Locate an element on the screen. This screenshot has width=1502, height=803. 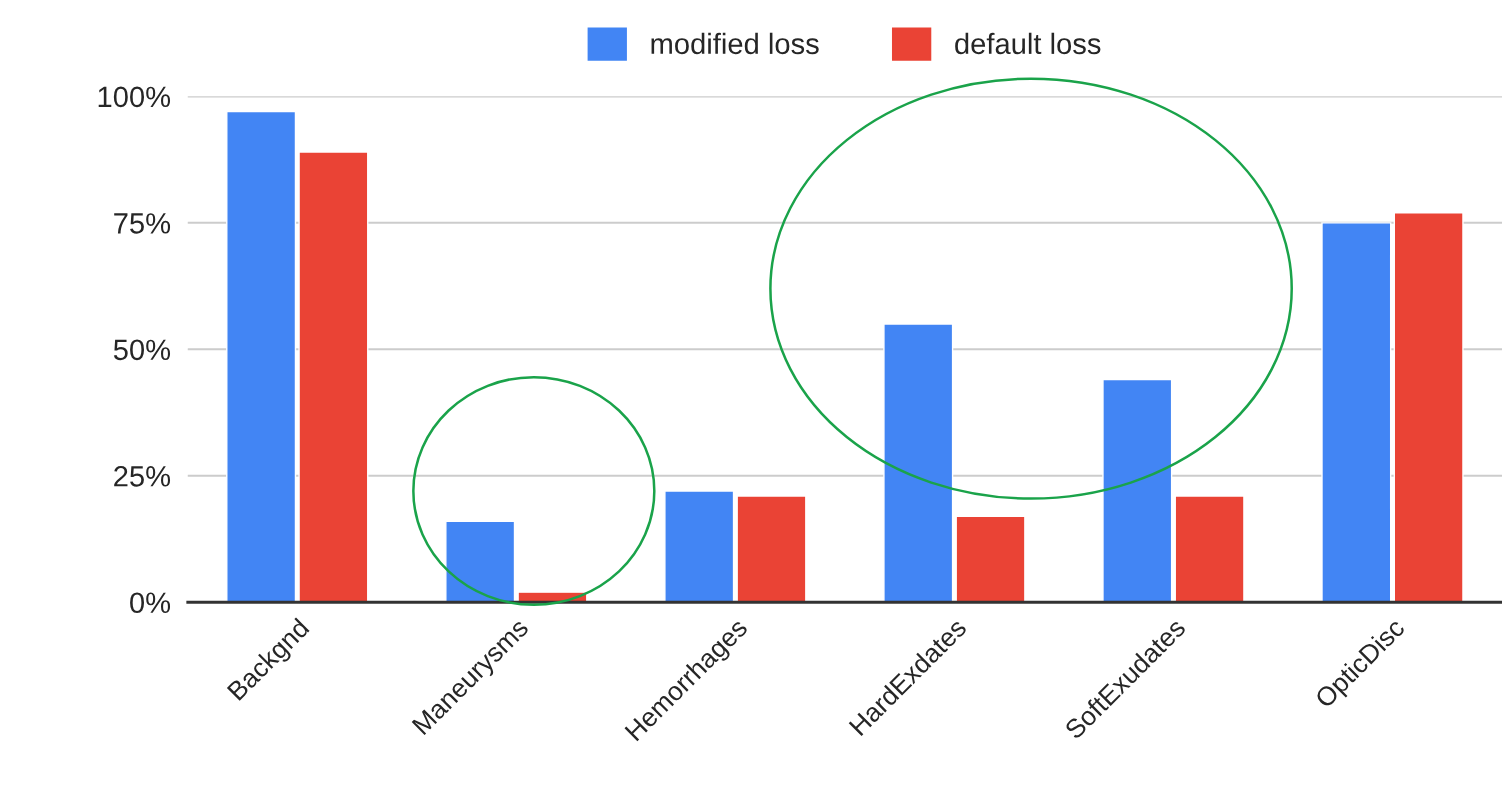
legend-label: modified loss is located at coordinates (735, 43).